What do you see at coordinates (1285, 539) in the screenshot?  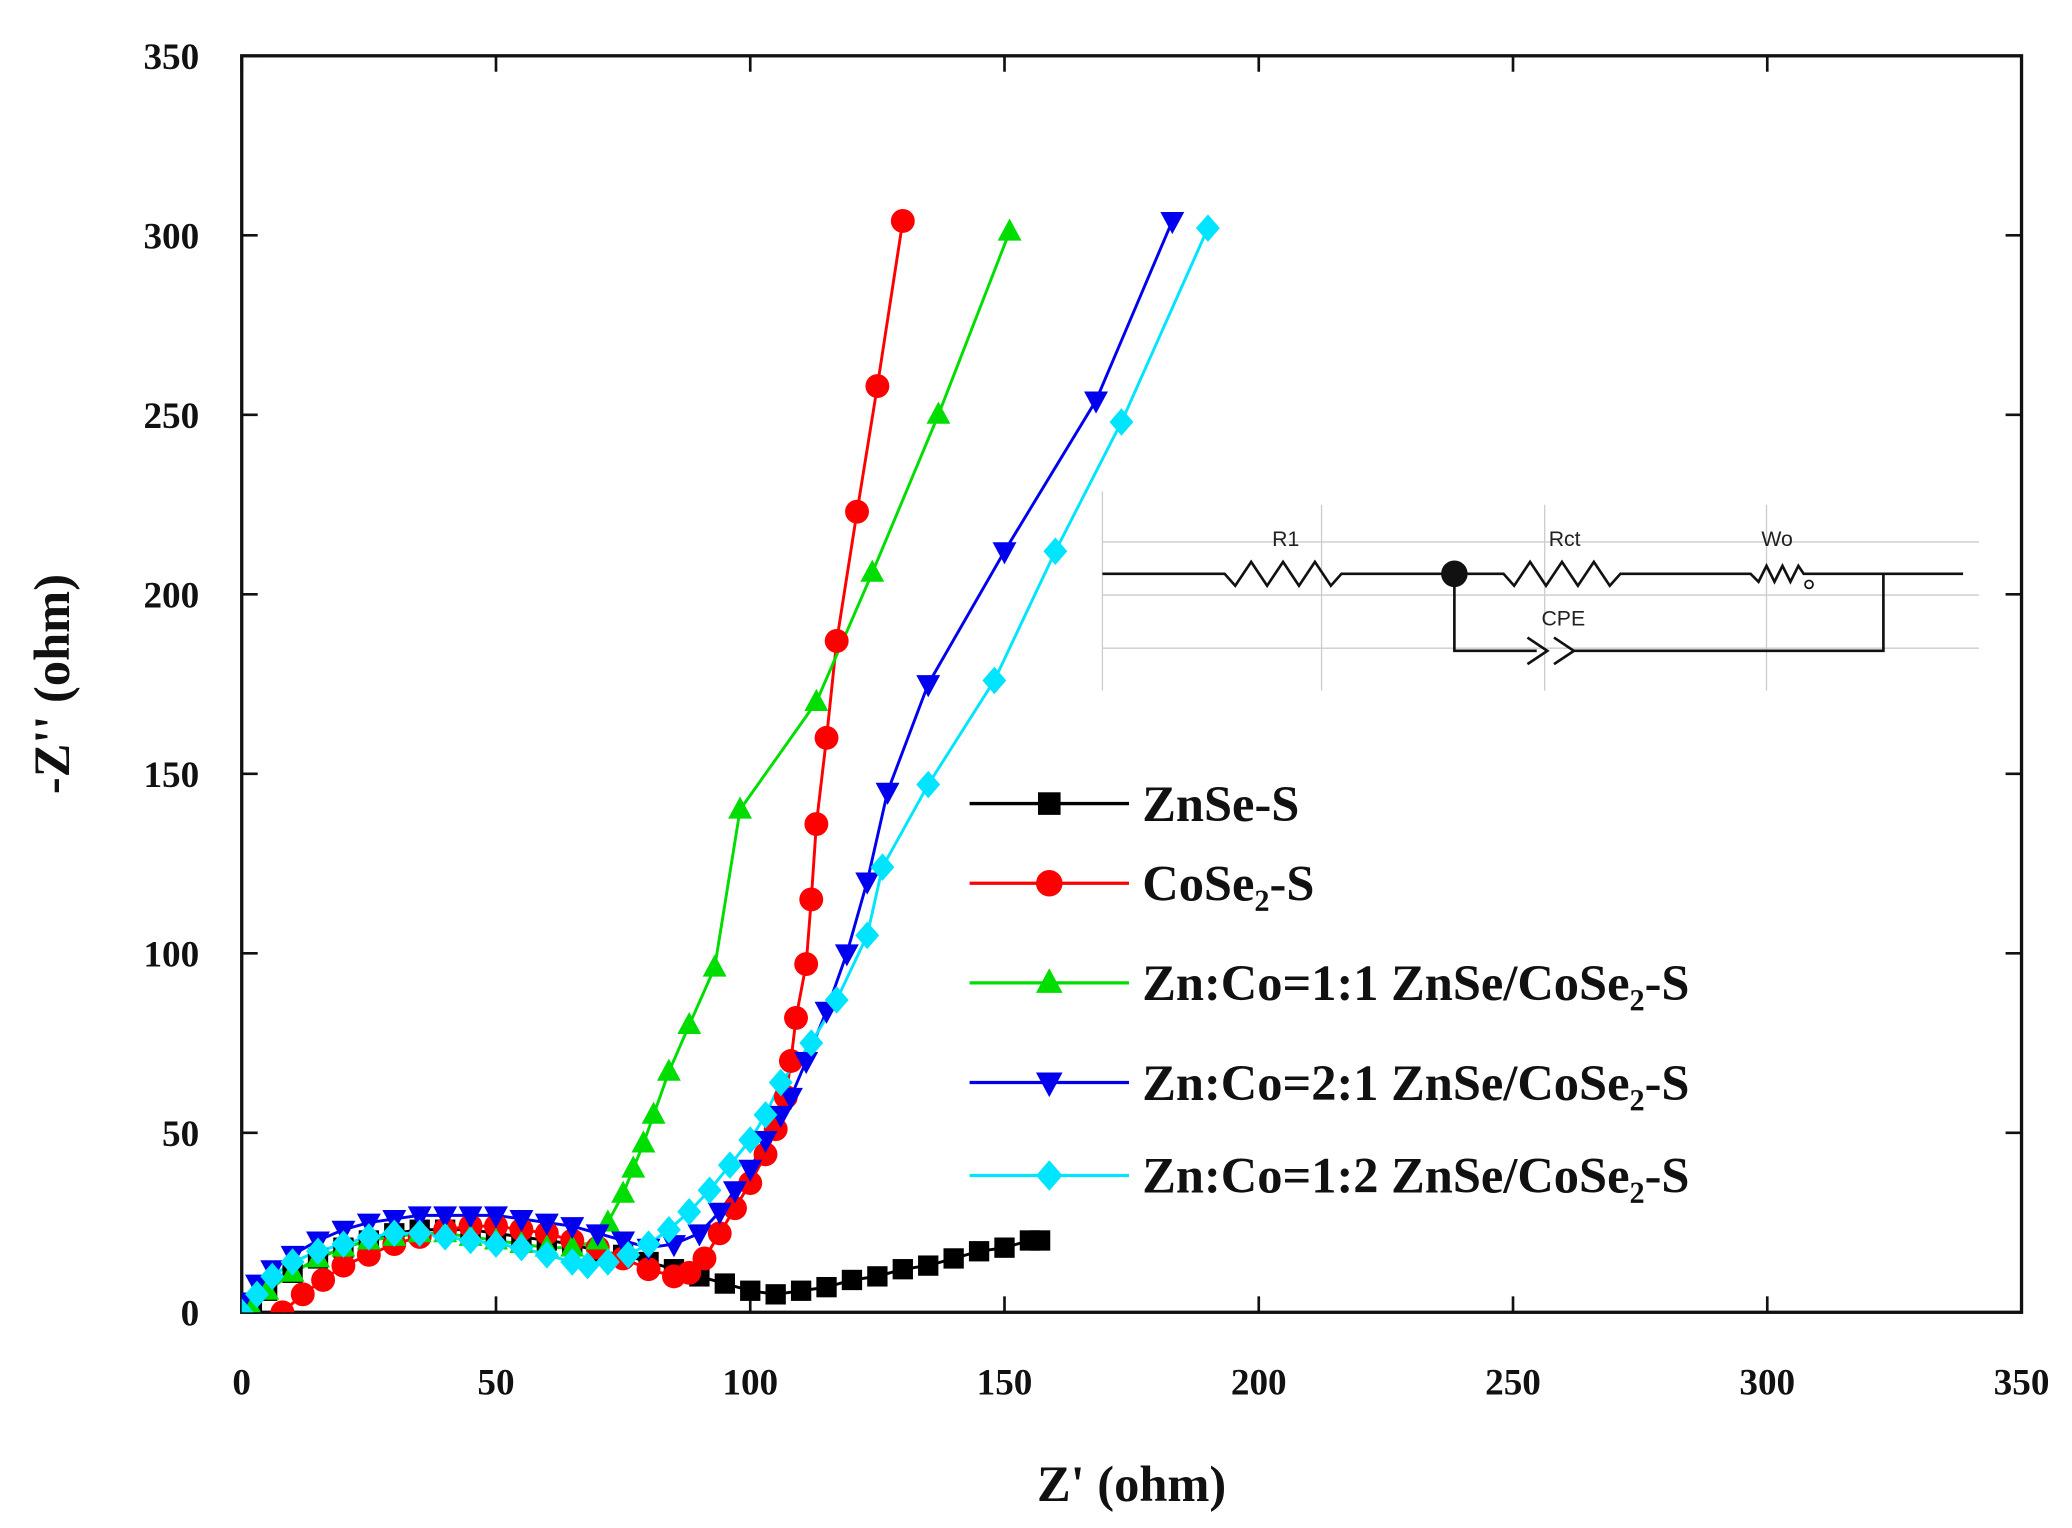 I see `inset-label: R1` at bounding box center [1285, 539].